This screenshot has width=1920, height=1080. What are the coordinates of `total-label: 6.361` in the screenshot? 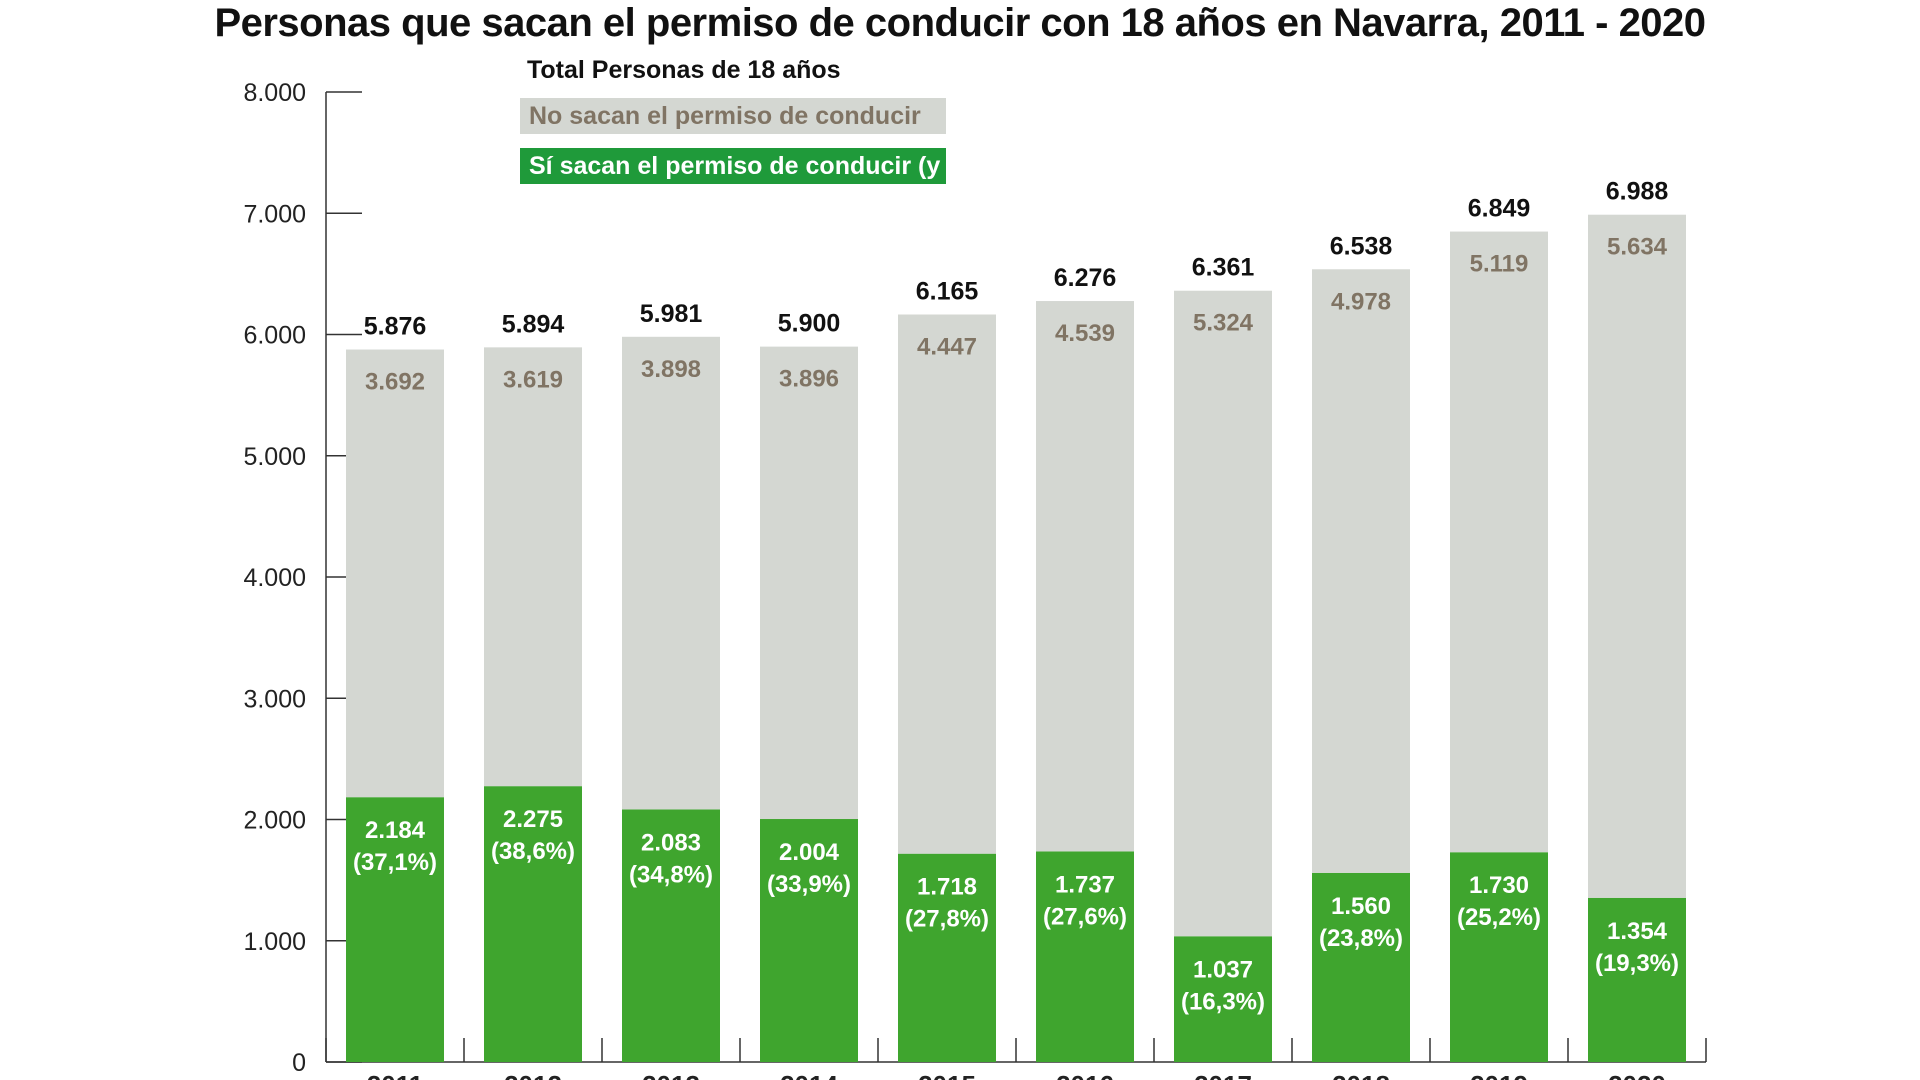 It's located at (1223, 268).